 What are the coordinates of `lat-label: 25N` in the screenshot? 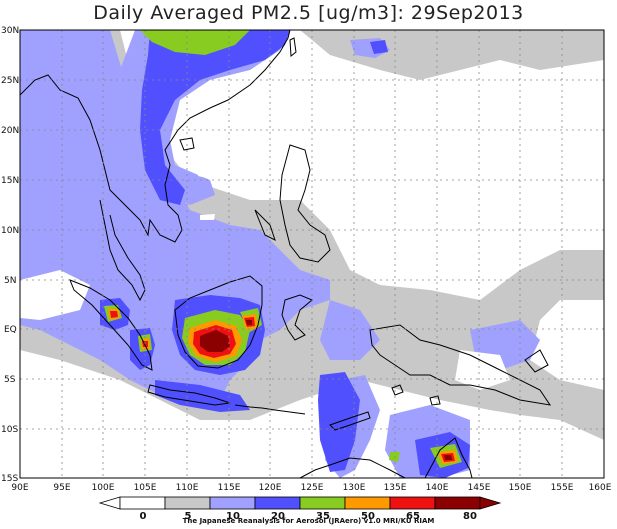 It's located at (10, 81).